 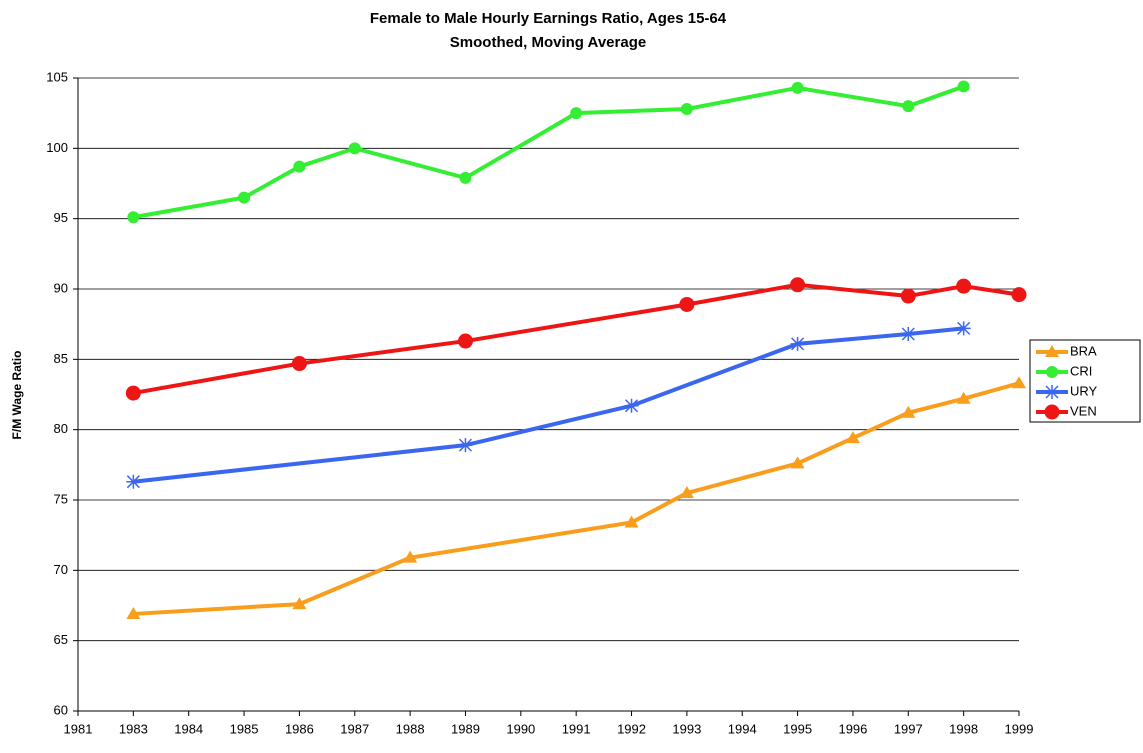 I want to click on legend-label: BRA, so click(x=1083, y=350).